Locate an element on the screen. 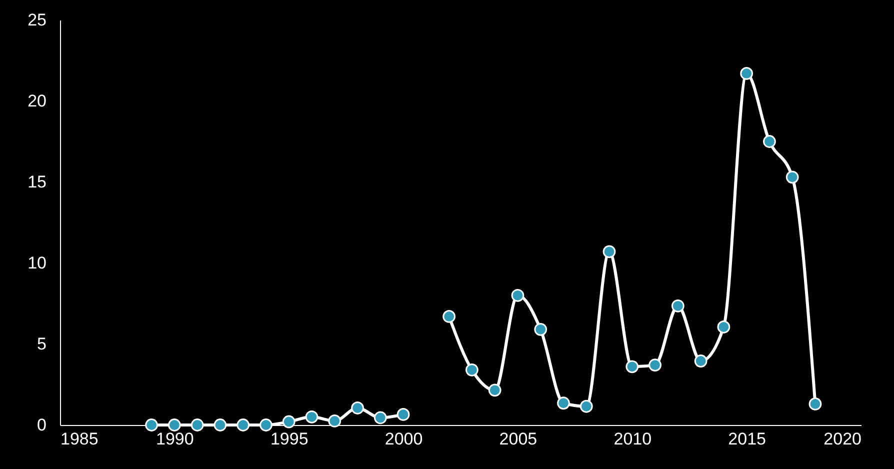 The width and height of the screenshot is (894, 469). y-tick-label: 15 is located at coordinates (37, 182).